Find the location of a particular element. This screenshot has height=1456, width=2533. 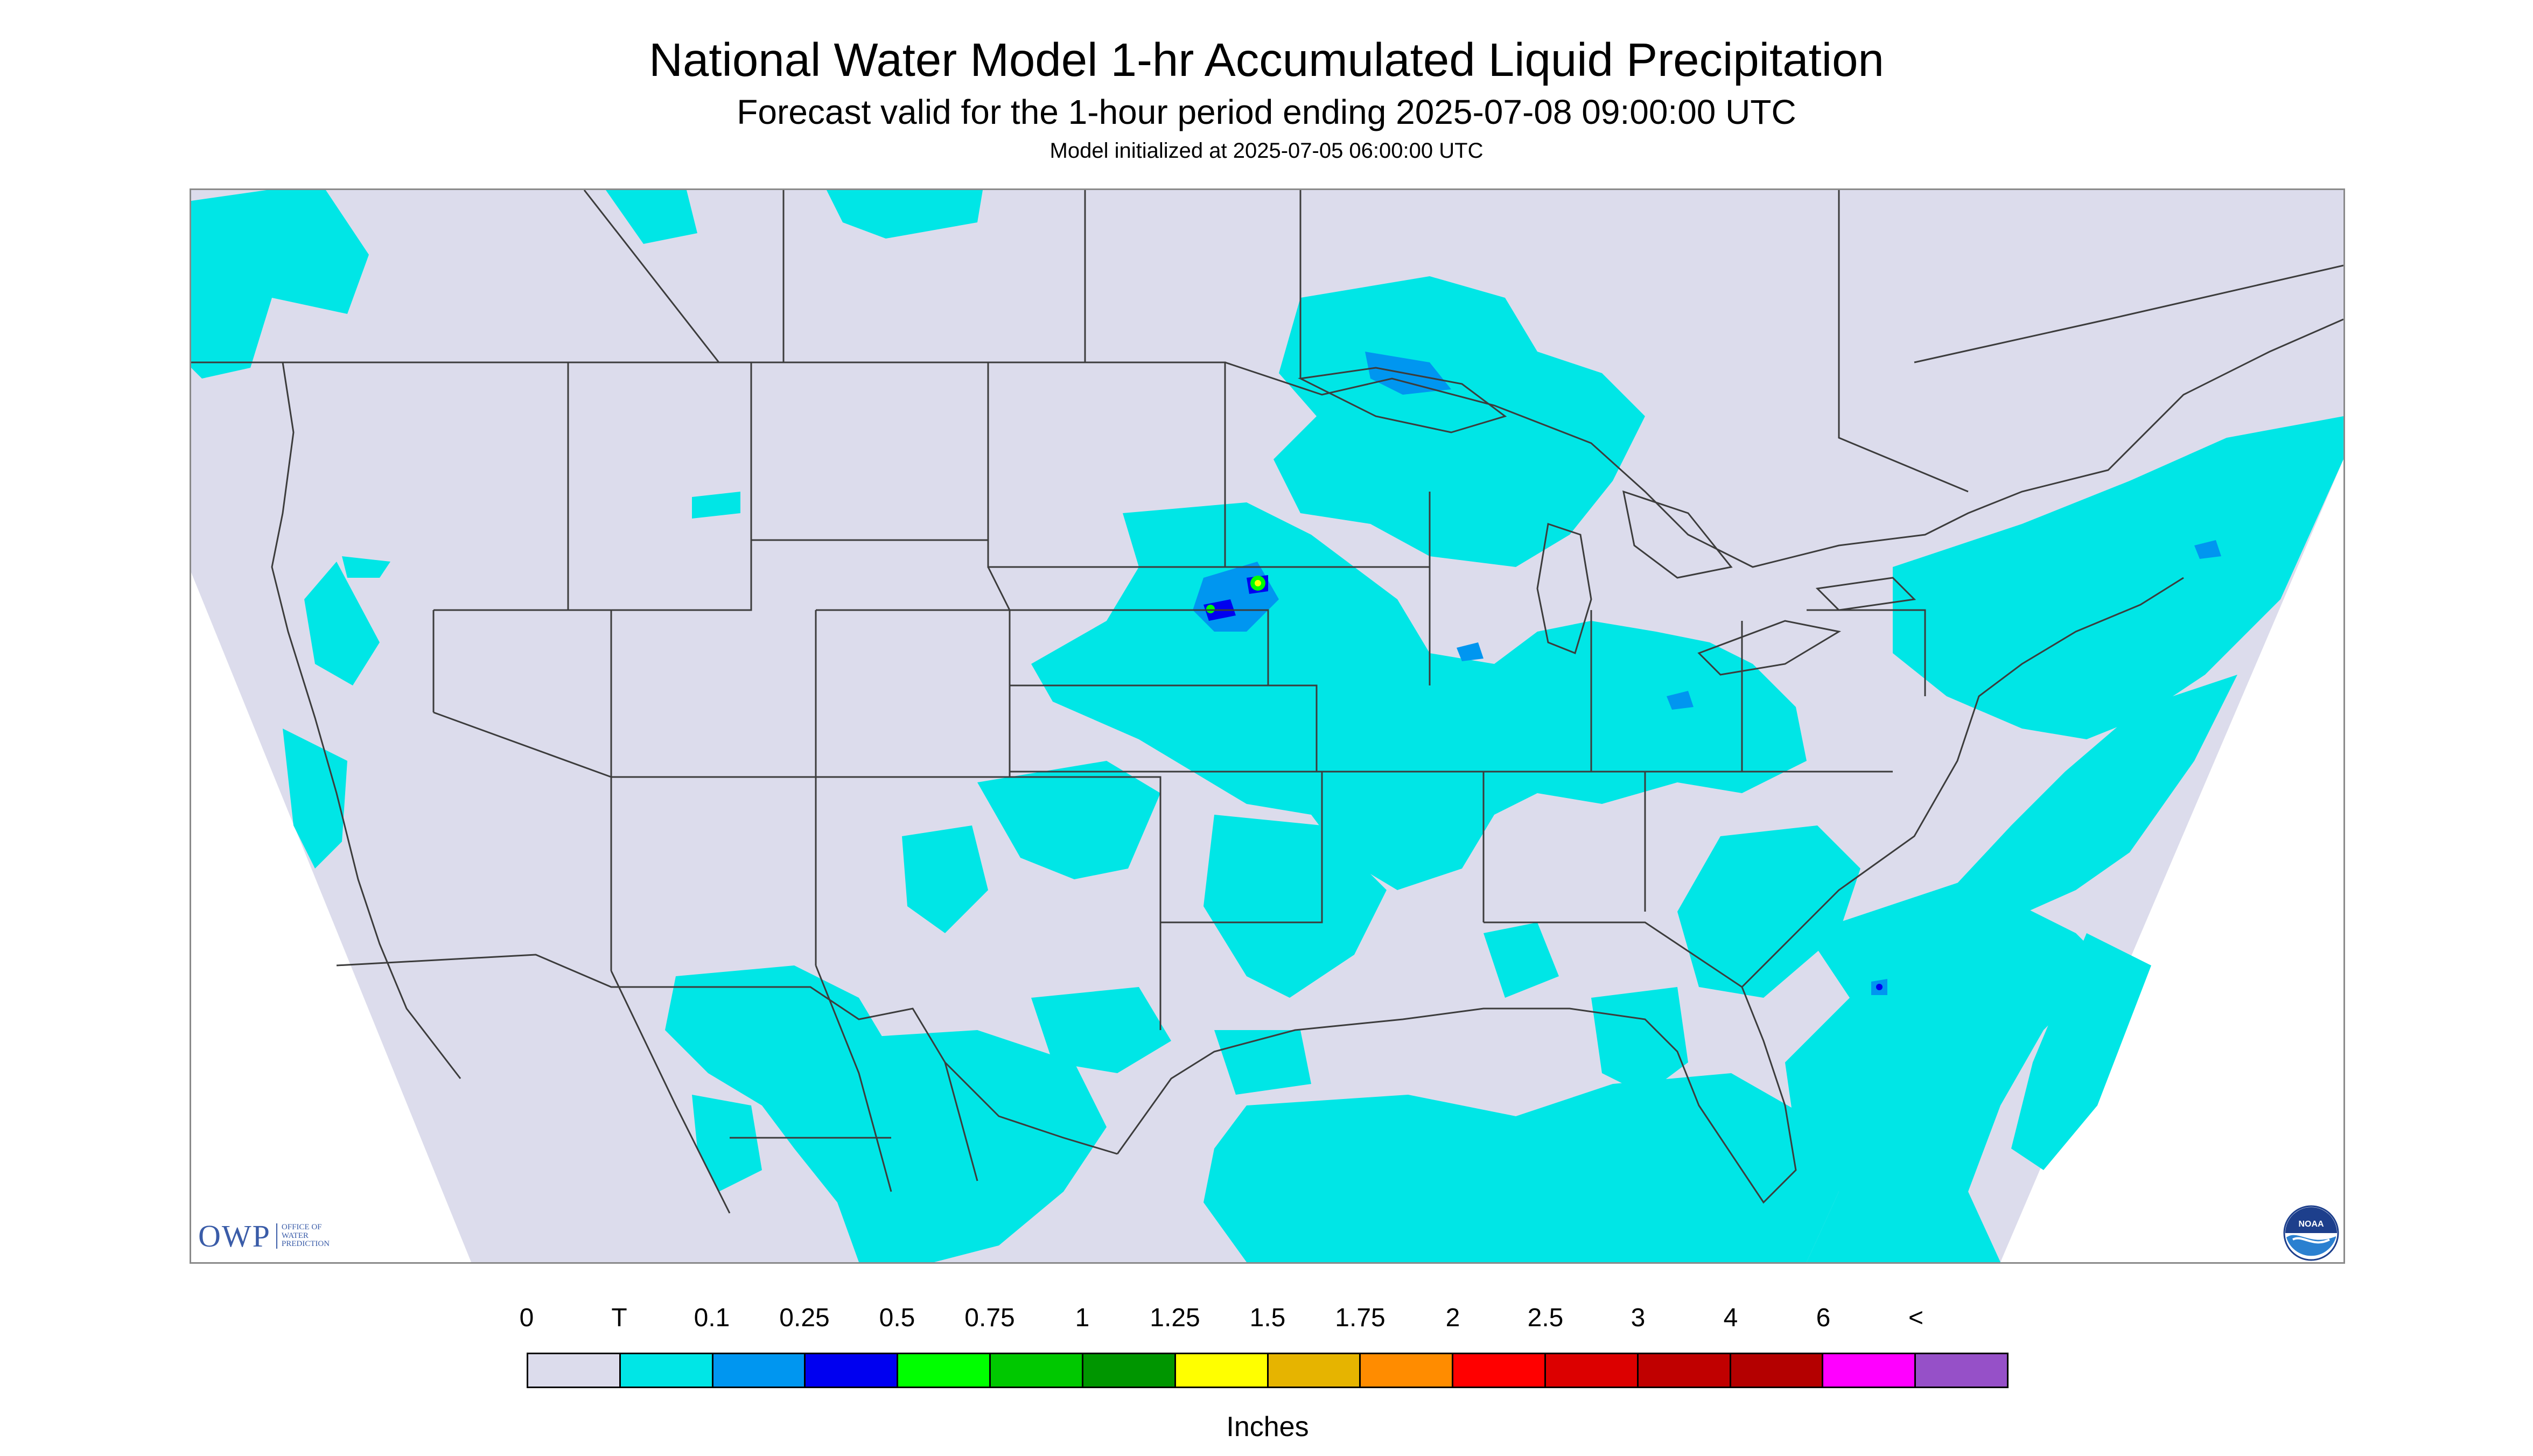

owp-logo-text: OWP is located at coordinates (234, 1236).